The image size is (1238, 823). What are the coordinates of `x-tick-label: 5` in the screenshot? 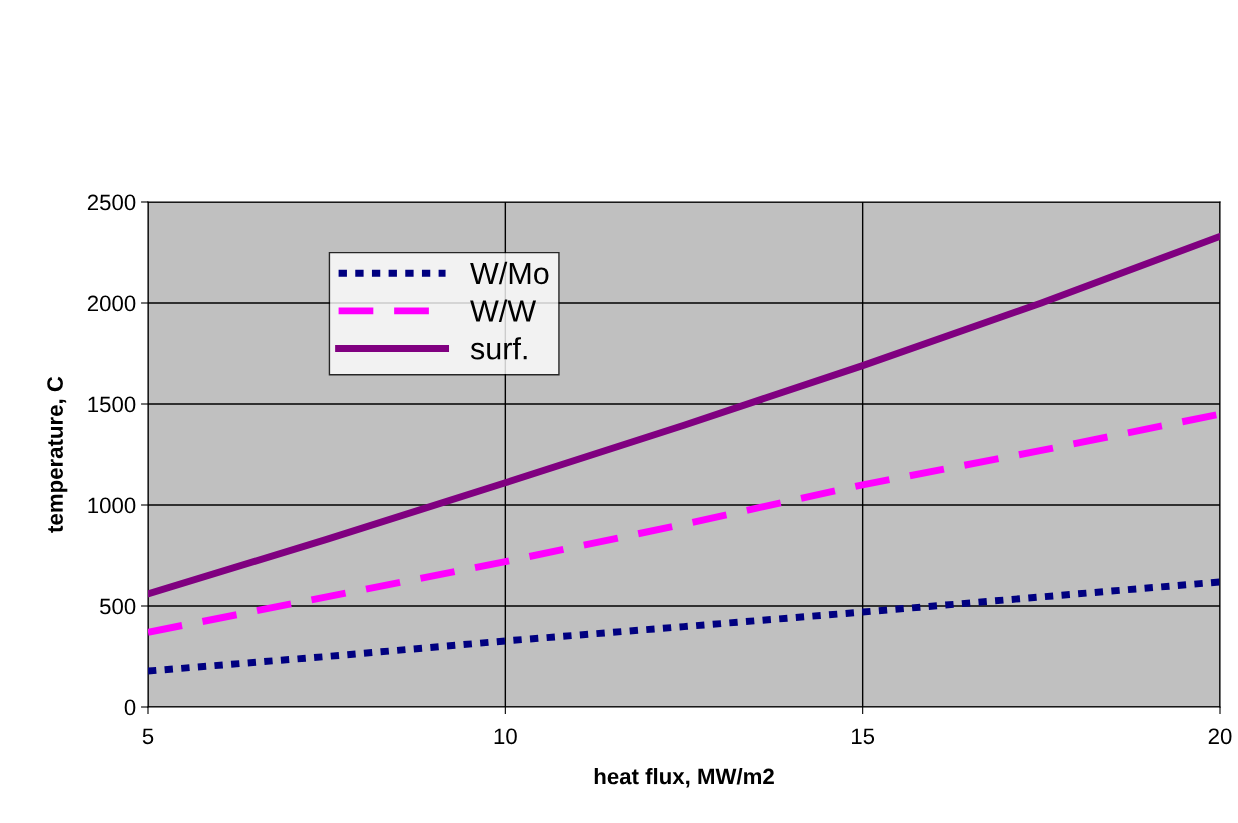 It's located at (148, 736).